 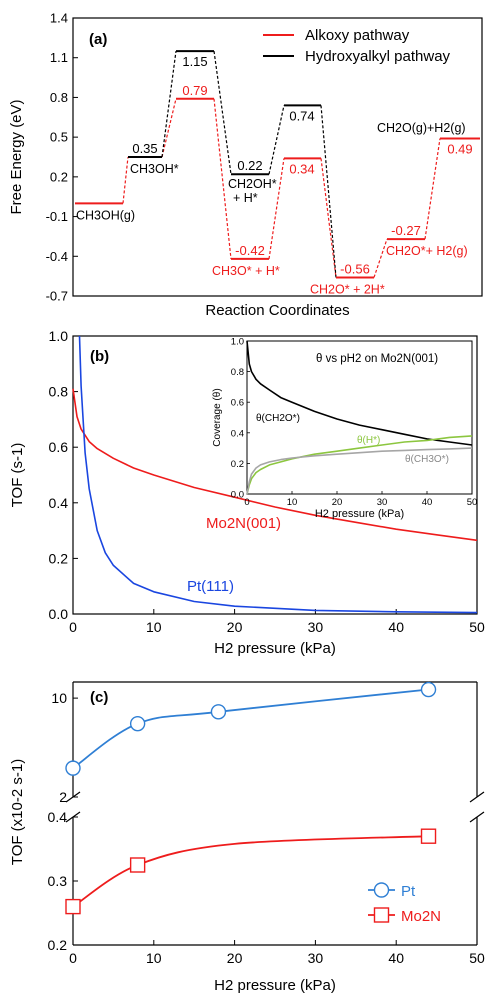 I want to click on inset-frame, so click(x=359, y=417).